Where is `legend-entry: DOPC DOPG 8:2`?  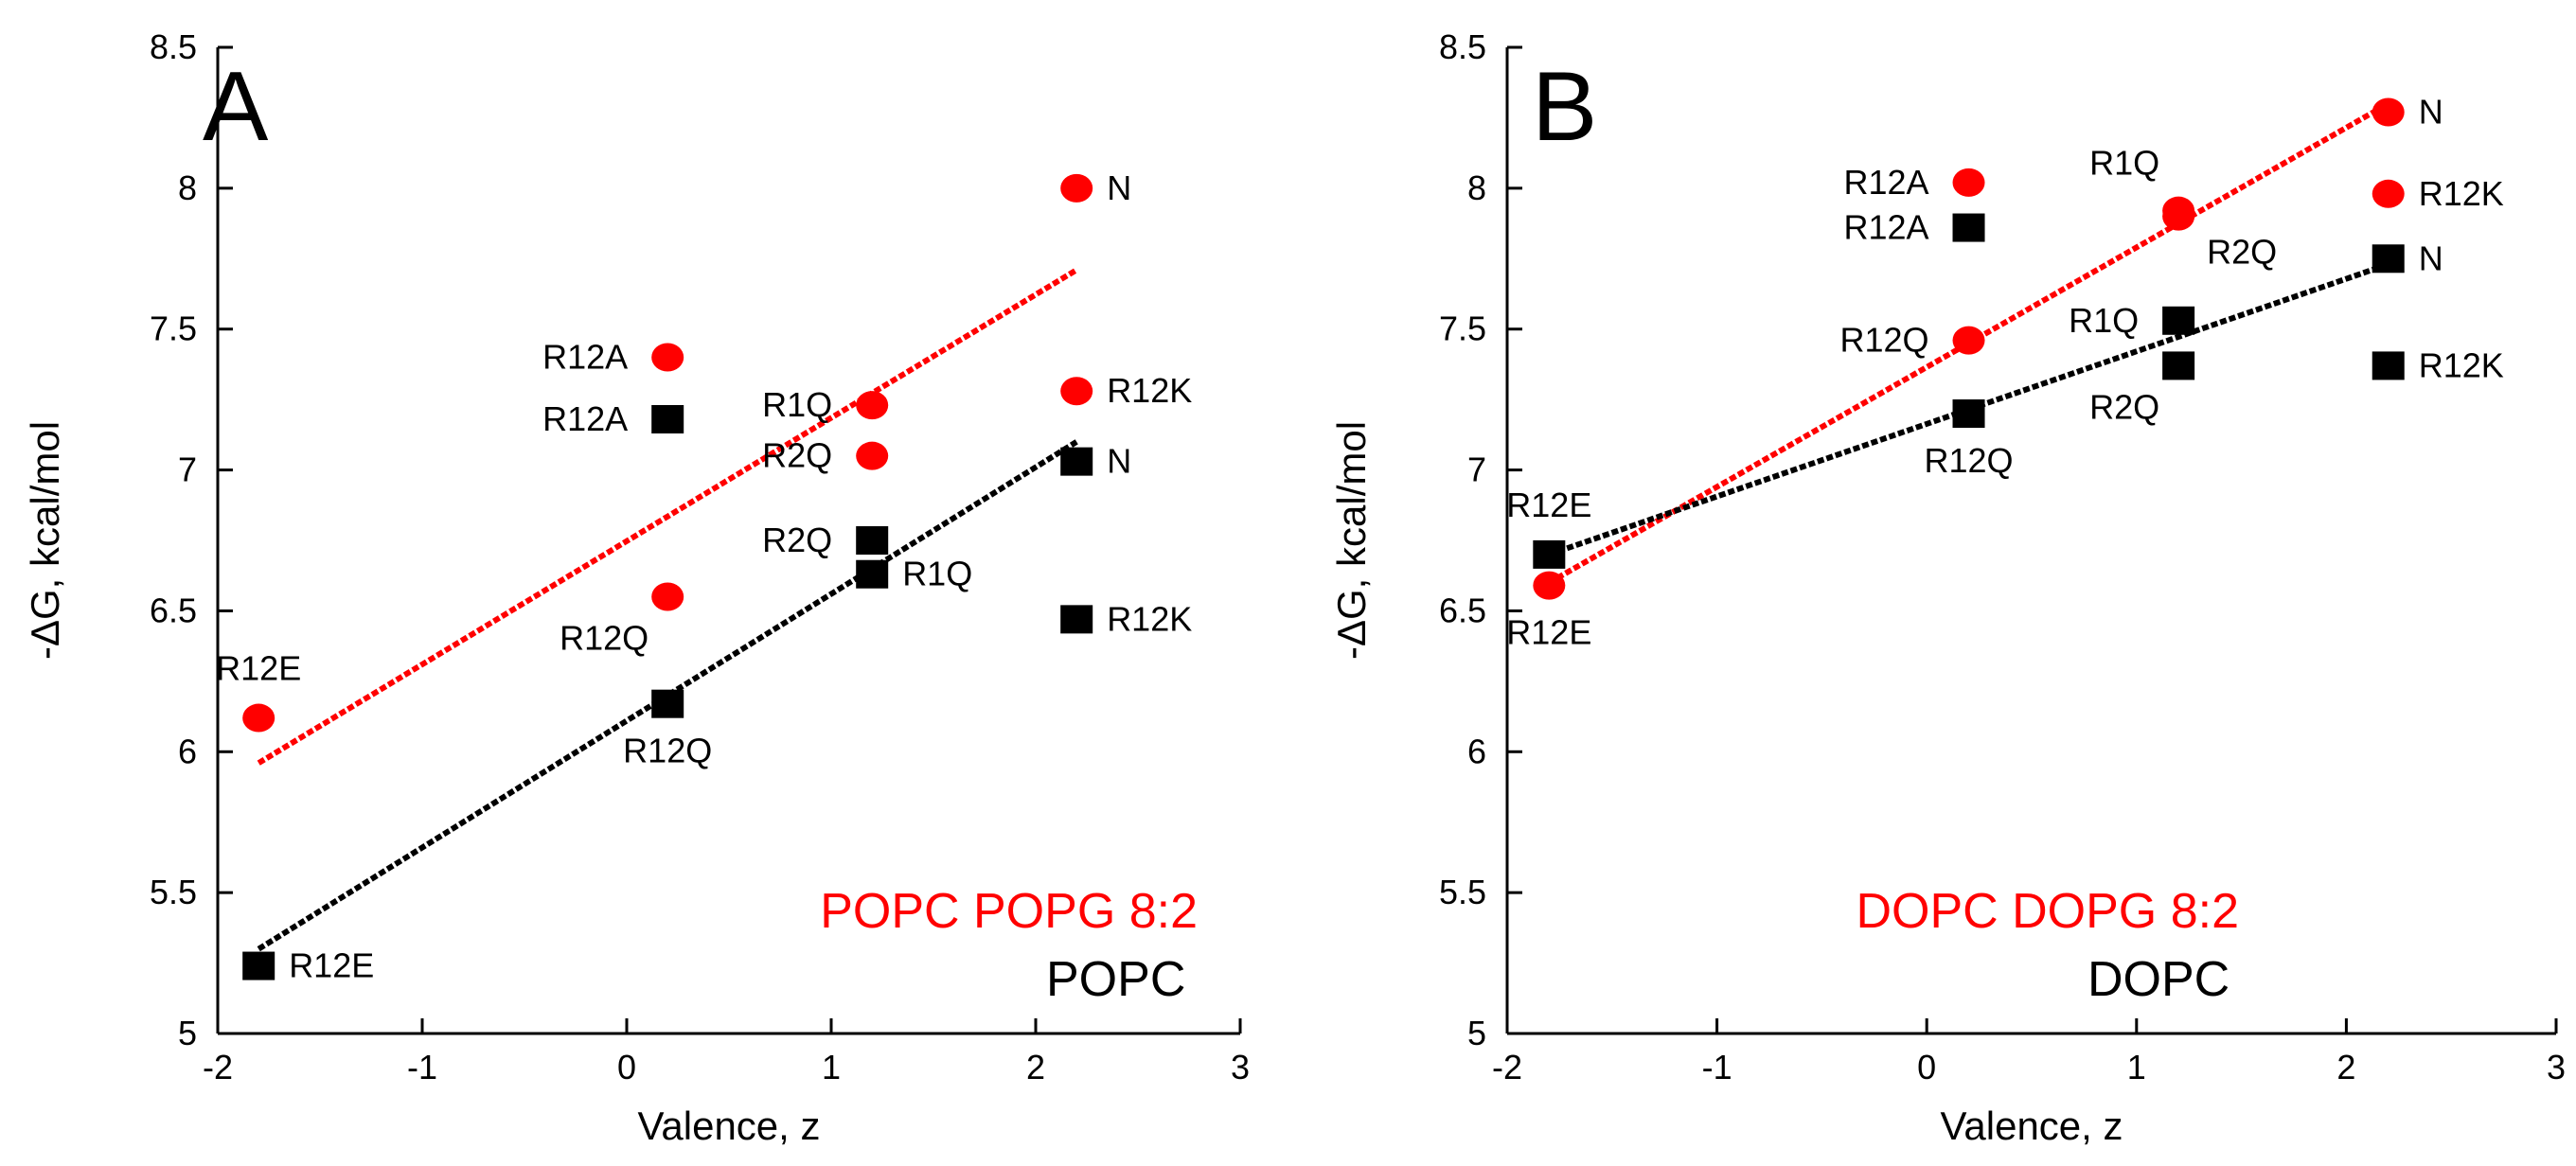
legend-entry: DOPC DOPG 8:2 is located at coordinates (2048, 911).